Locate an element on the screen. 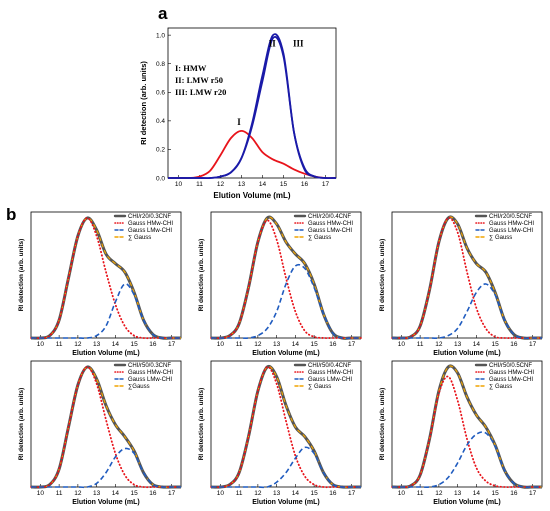 The height and width of the screenshot is (511, 550). series-line-III is located at coordinates (252, 106).